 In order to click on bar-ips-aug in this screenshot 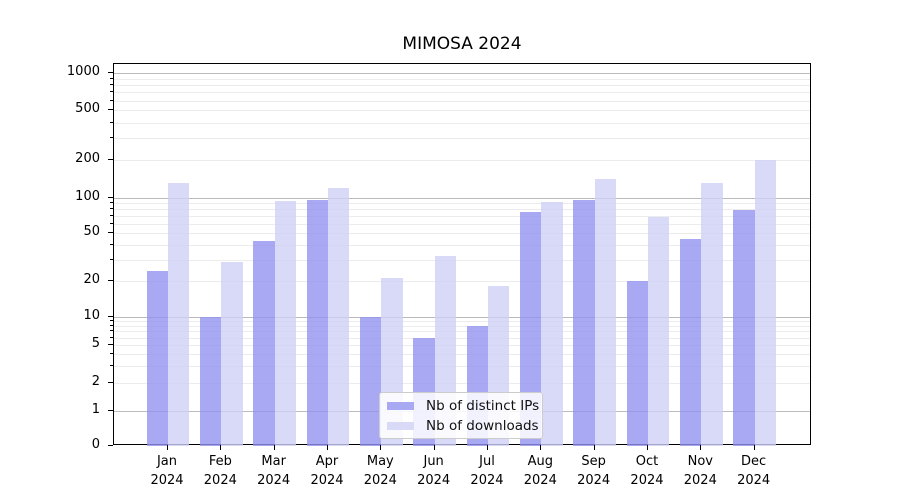, I will do `click(531, 329)`.